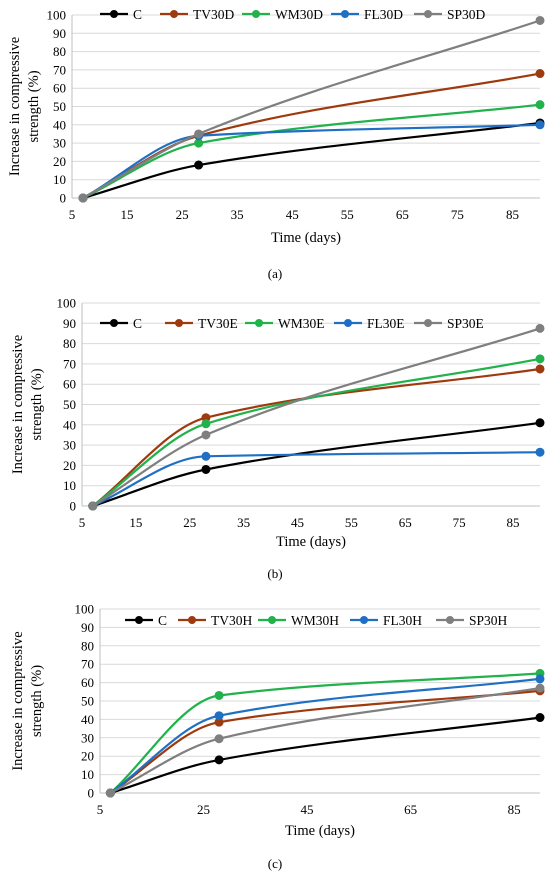 The height and width of the screenshot is (881, 550). Describe the element at coordinates (69, 424) in the screenshot. I see `y-tick-label-b: 40` at that location.